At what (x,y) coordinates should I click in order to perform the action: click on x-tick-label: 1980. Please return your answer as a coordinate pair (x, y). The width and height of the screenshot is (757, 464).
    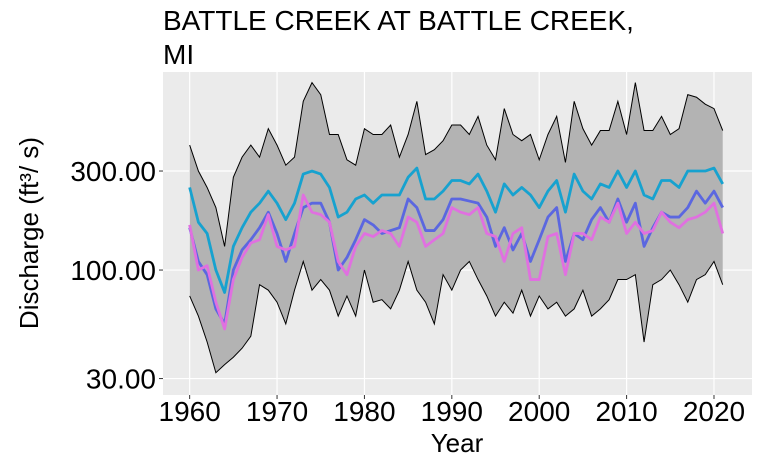
    Looking at the image, I should click on (364, 411).